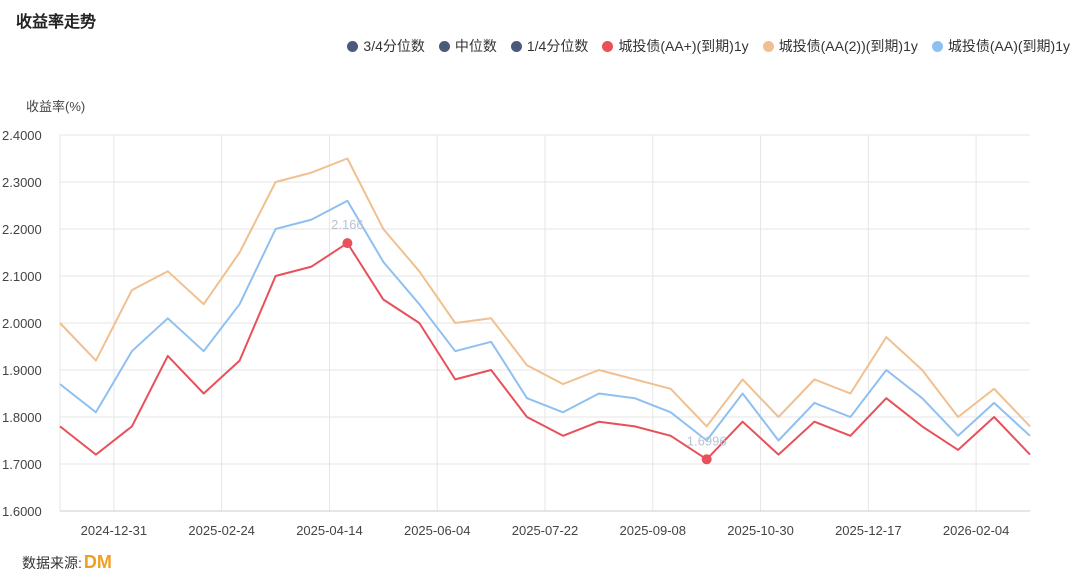  I want to click on legend-item: 3/4分位数, so click(386, 46).